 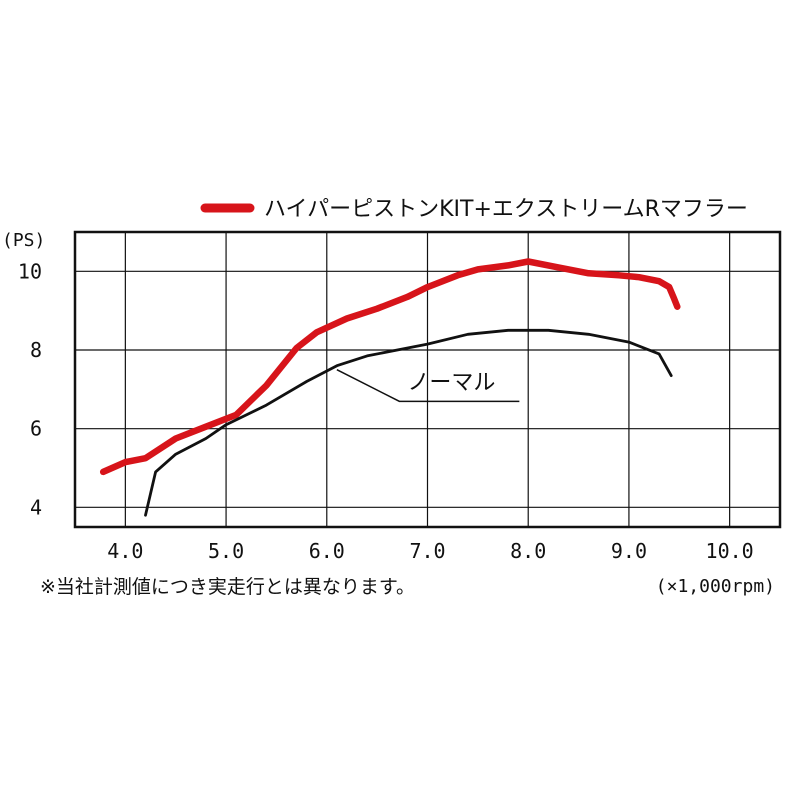 What do you see at coordinates (227, 587) in the screenshot?
I see `footnote: ※当社計測値につき実走行とは異なります。` at bounding box center [227, 587].